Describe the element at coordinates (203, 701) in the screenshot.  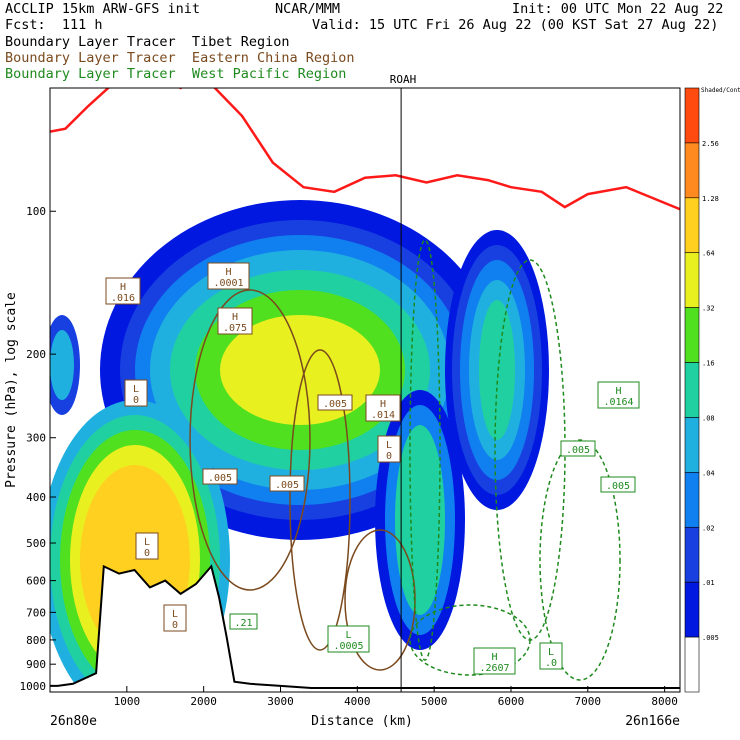
I see `x-tick-label: 2000` at that location.